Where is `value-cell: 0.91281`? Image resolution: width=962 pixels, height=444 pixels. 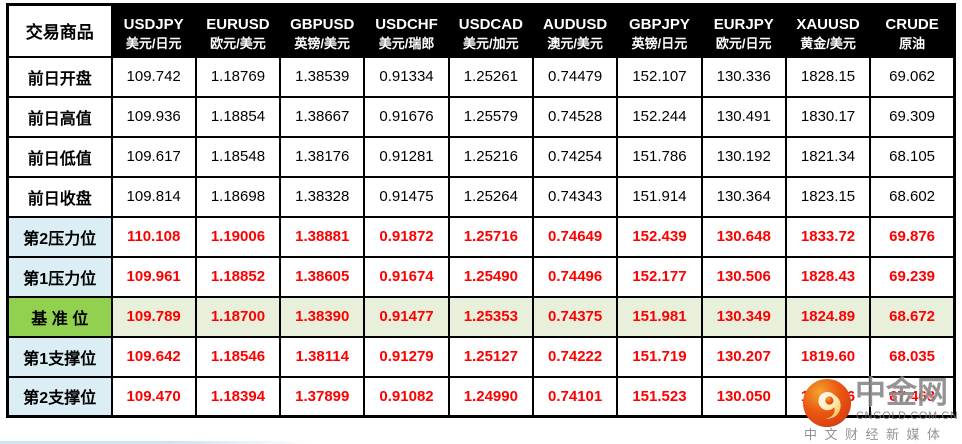 value-cell: 0.91281 is located at coordinates (406, 156).